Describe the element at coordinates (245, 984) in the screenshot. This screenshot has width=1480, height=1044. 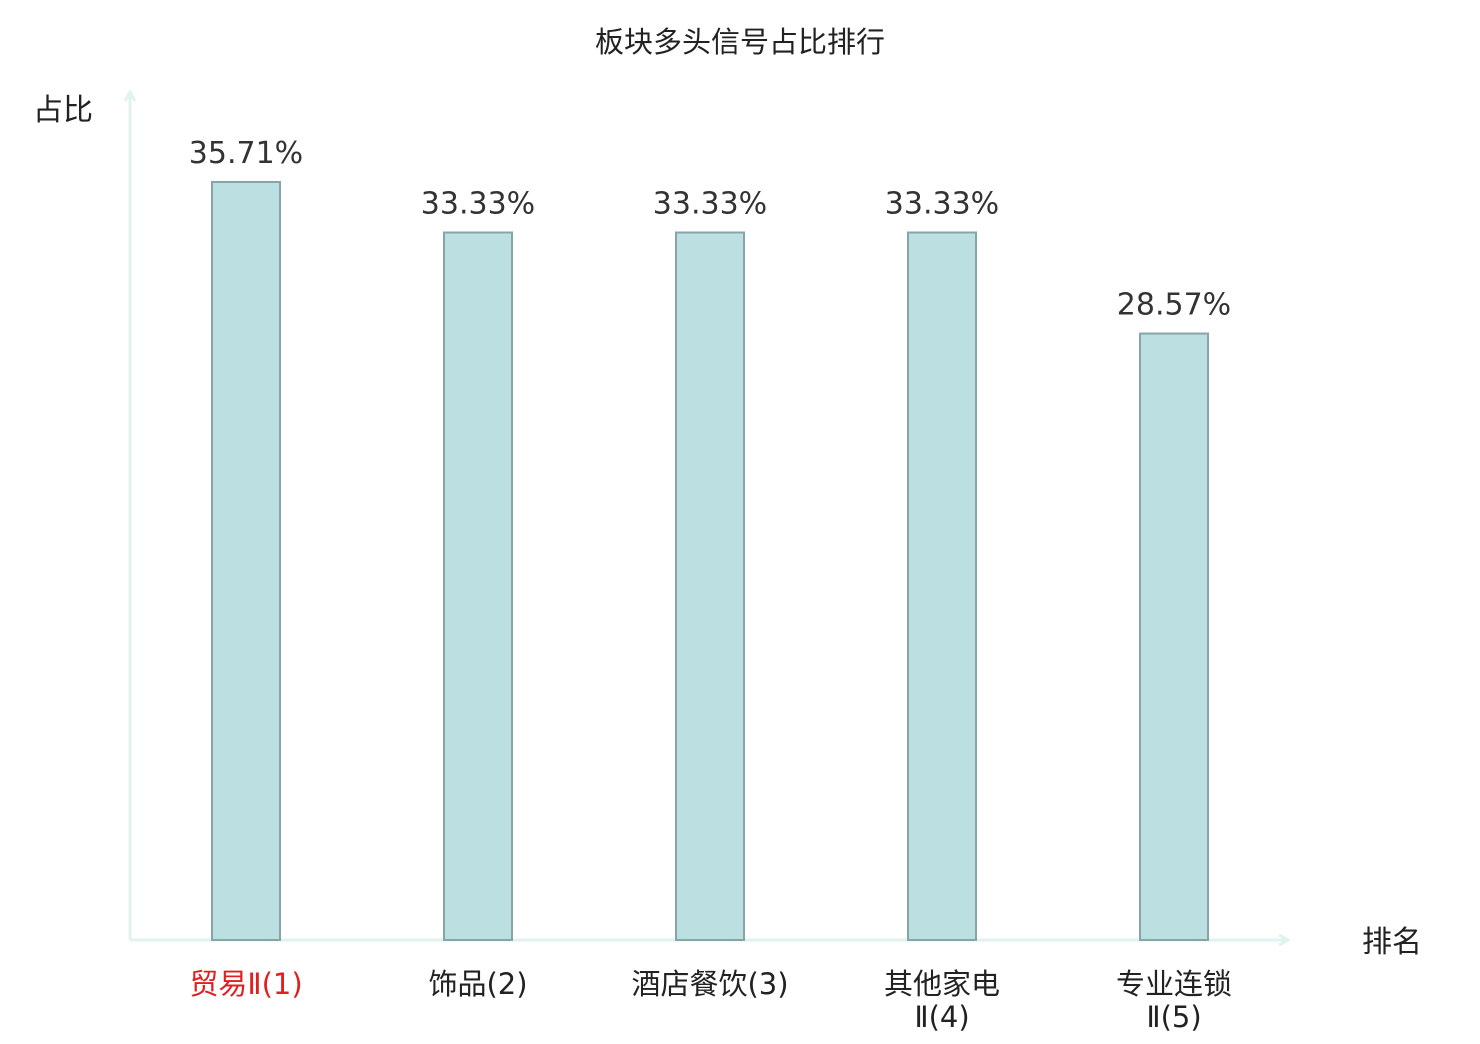
I see `category-label-1: 贸易Ⅱ(1)` at that location.